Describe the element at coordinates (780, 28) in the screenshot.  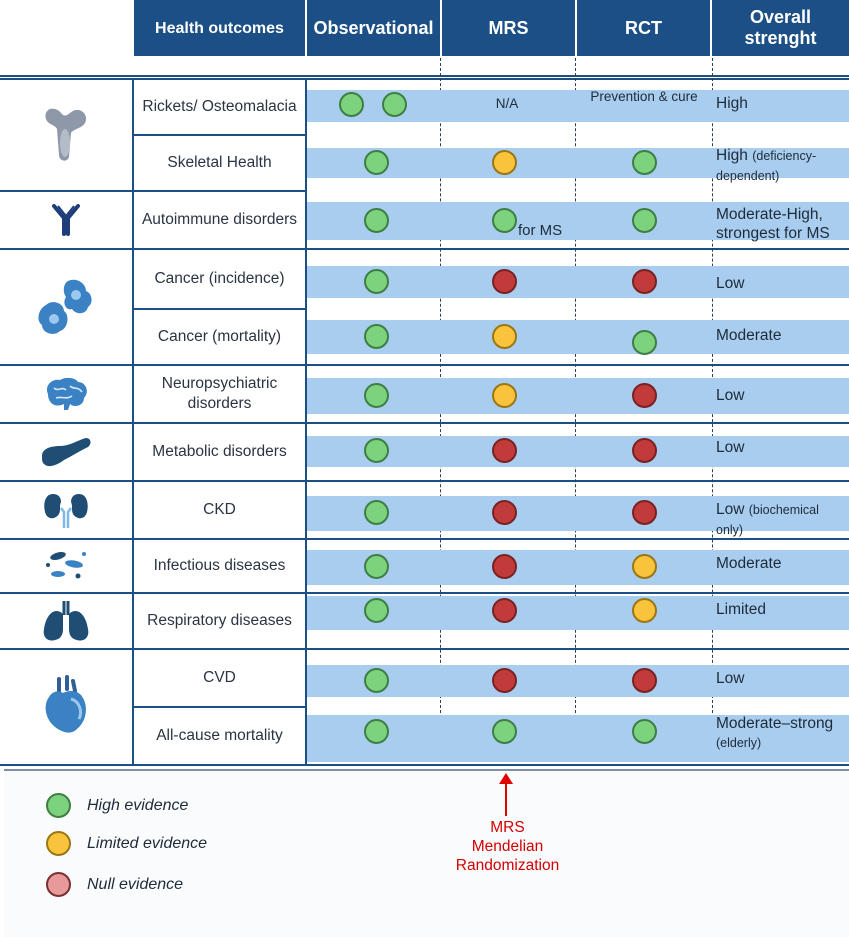
I see `header-overall-strength: Overall strenght` at that location.